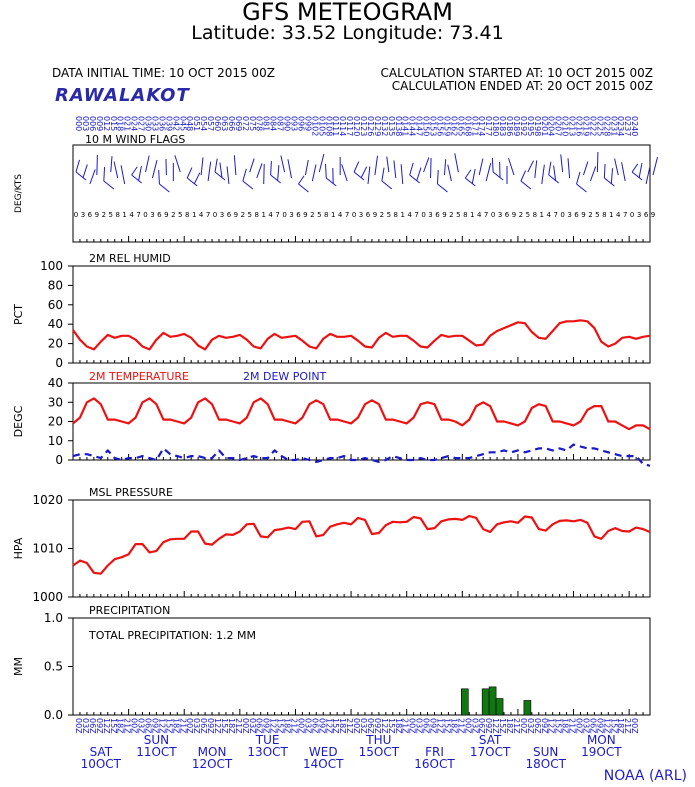 The height and width of the screenshot is (787, 695). Describe the element at coordinates (377, 126) in the screenshot. I see `forecast-hour-label: 0129` at that location.